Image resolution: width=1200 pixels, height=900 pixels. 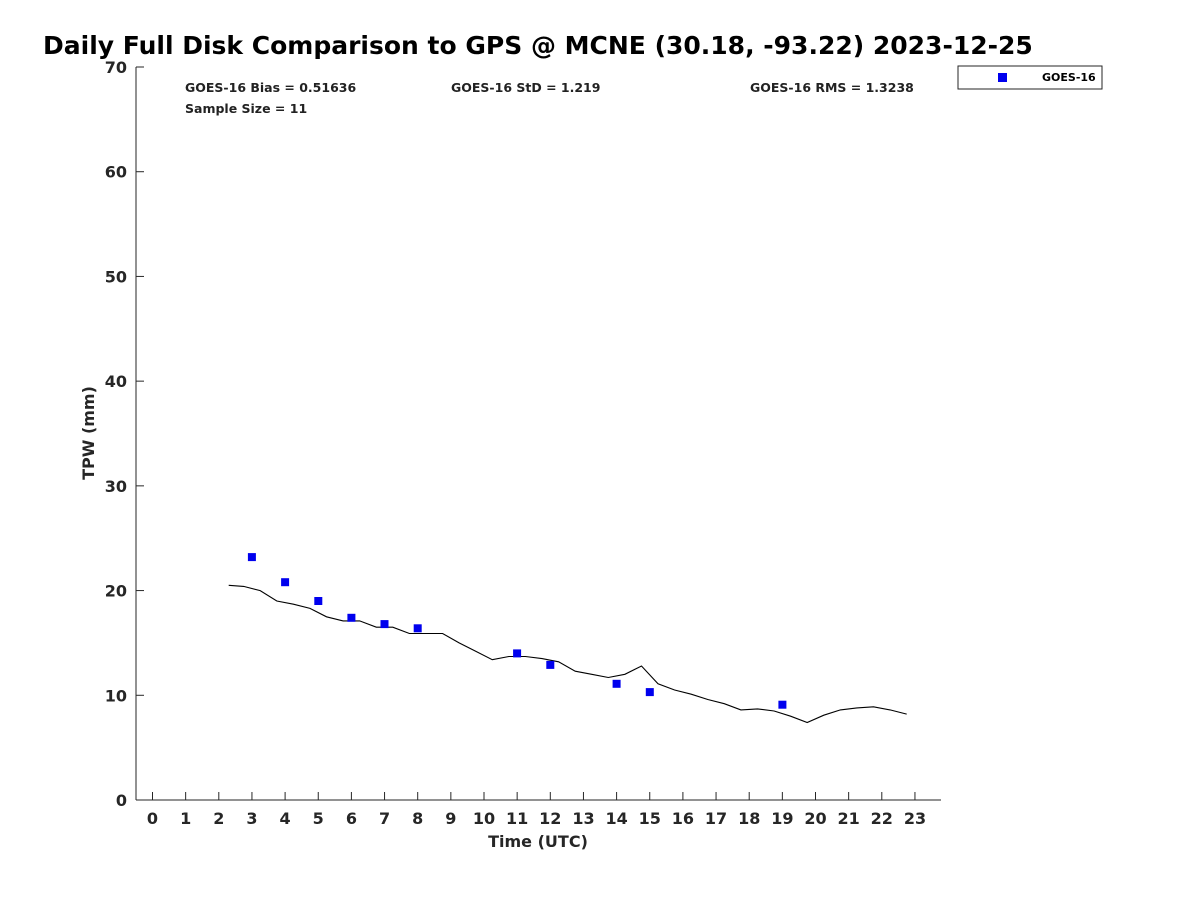 I want to click on x-tick-label: 16, so click(x=683, y=818).